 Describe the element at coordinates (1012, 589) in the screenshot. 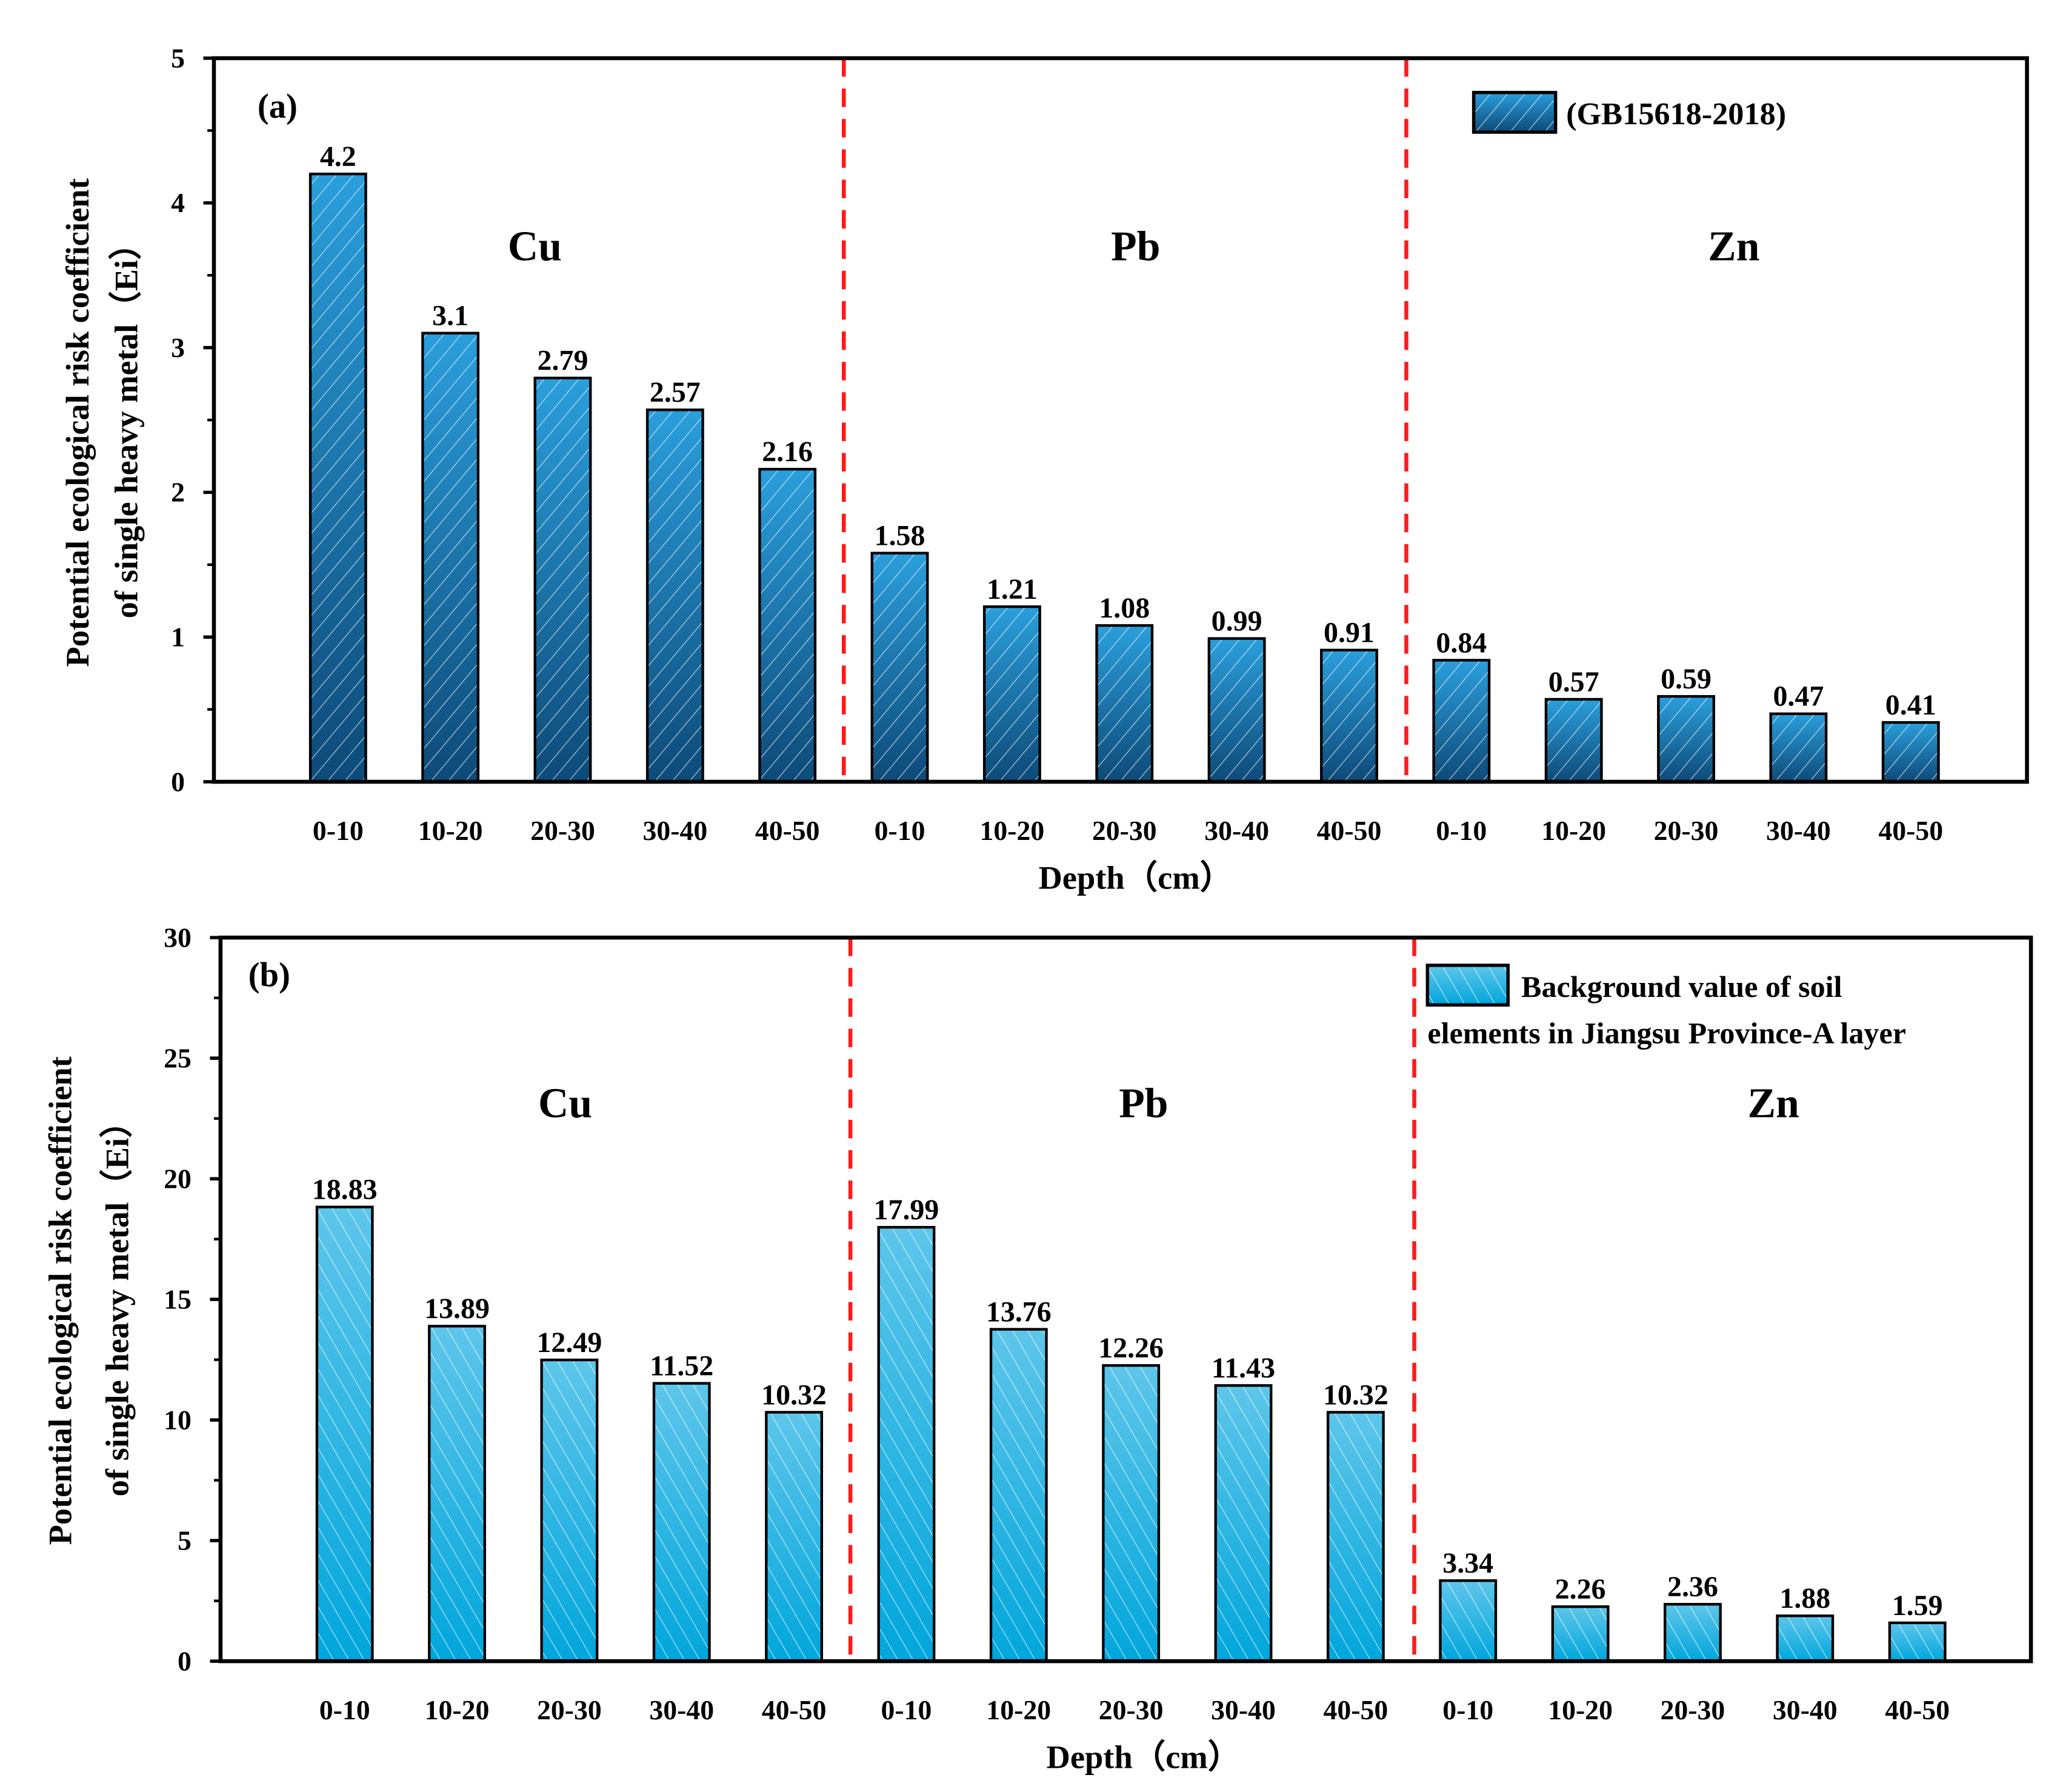

I see `data-label: 1.21` at that location.